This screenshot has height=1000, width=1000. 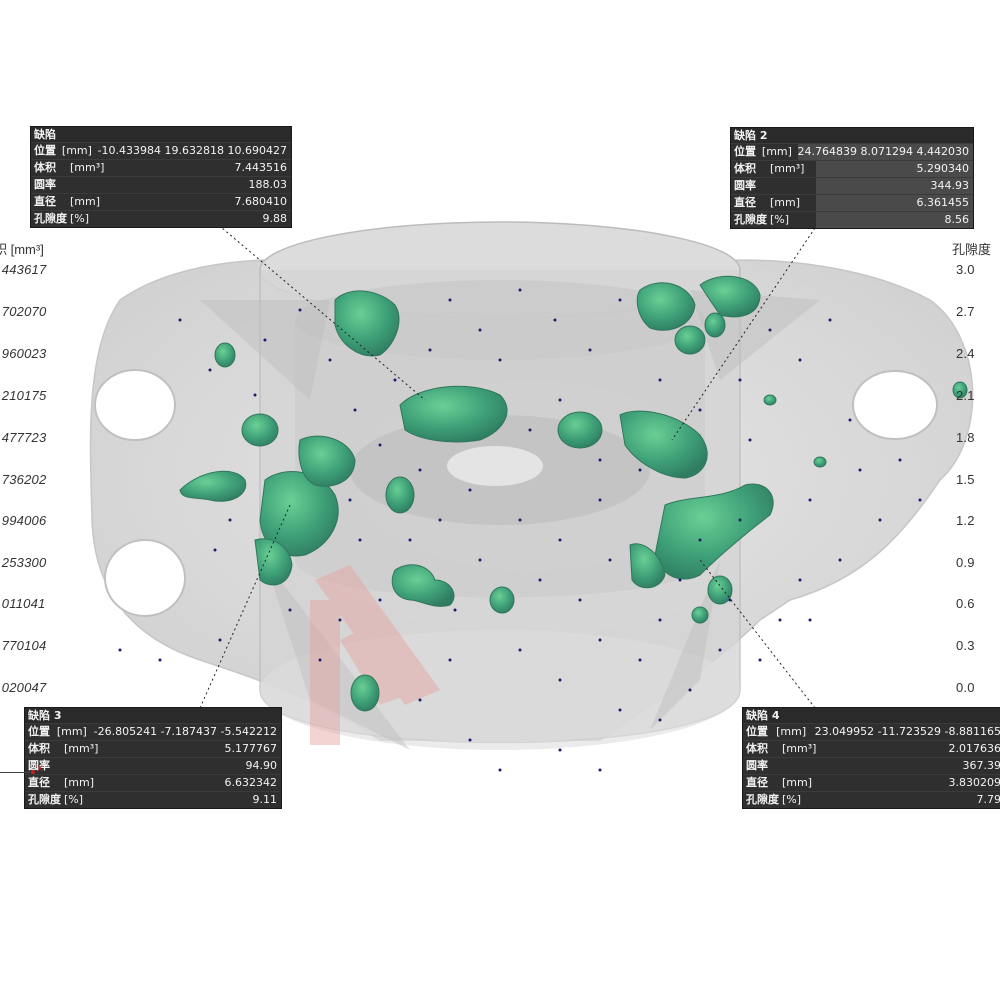 What do you see at coordinates (375, 655) in the screenshot?
I see `watermark-logo` at bounding box center [375, 655].